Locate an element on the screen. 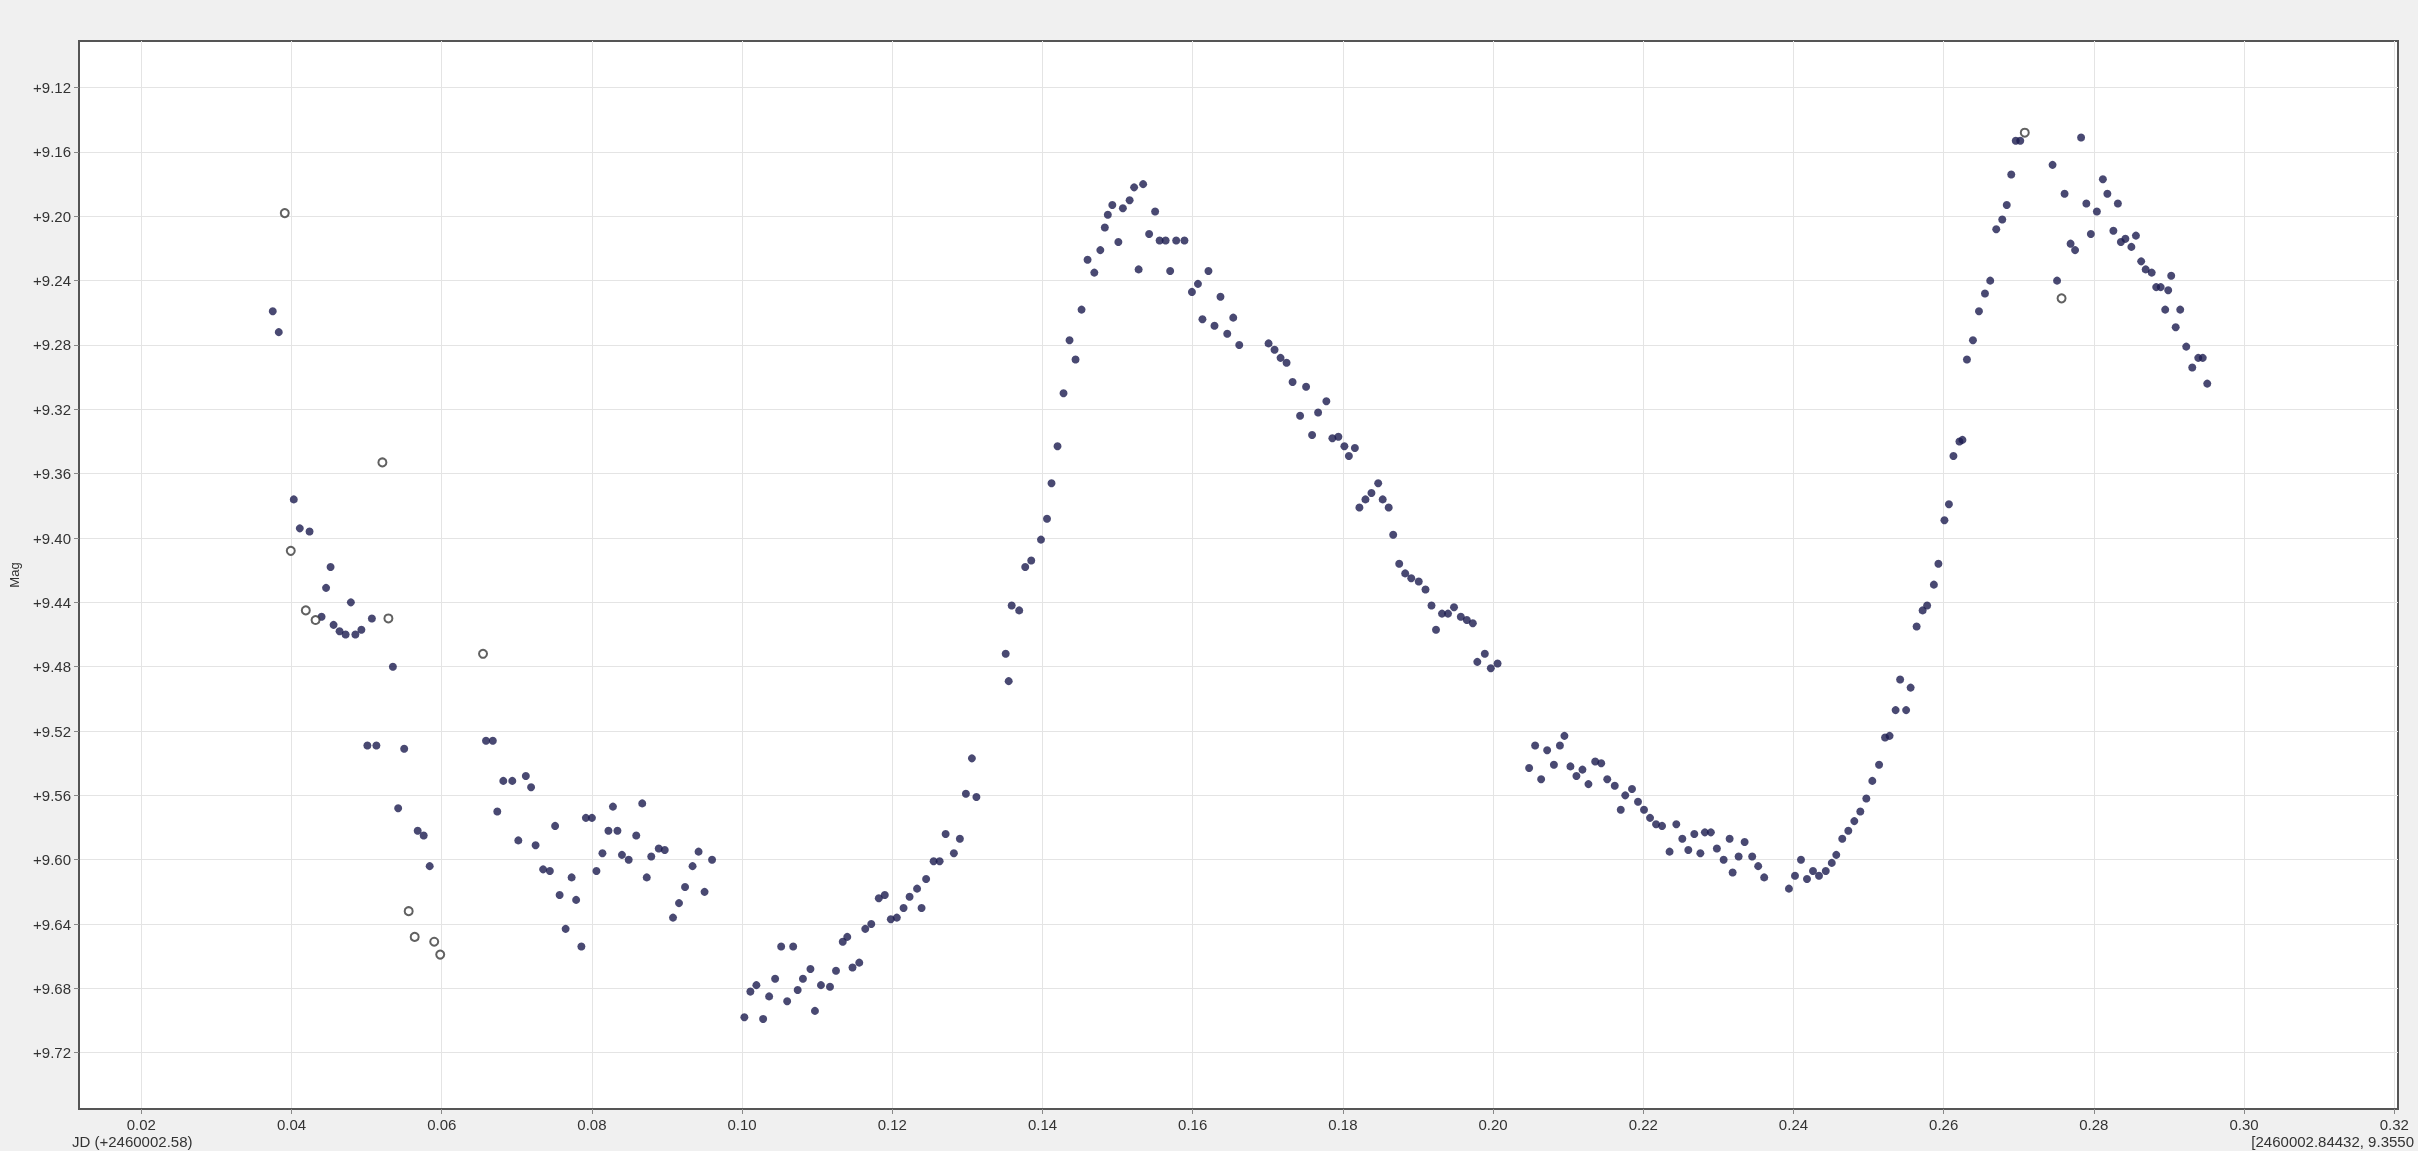  x-tick-label: 0.10 is located at coordinates (742, 1124).